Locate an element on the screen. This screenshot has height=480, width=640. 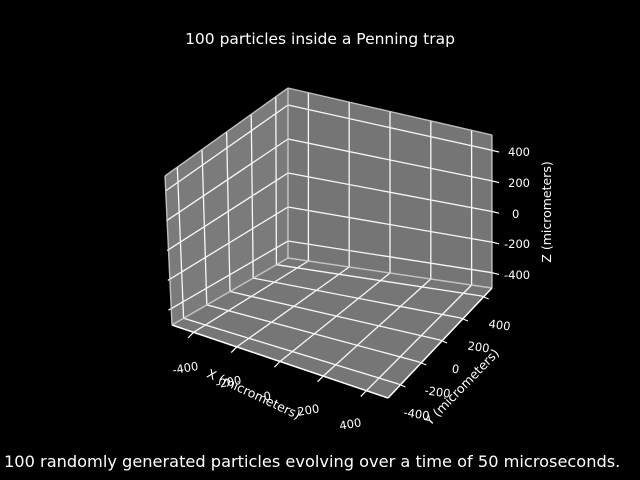
z-tick-label: -400 is located at coordinates (517, 275).